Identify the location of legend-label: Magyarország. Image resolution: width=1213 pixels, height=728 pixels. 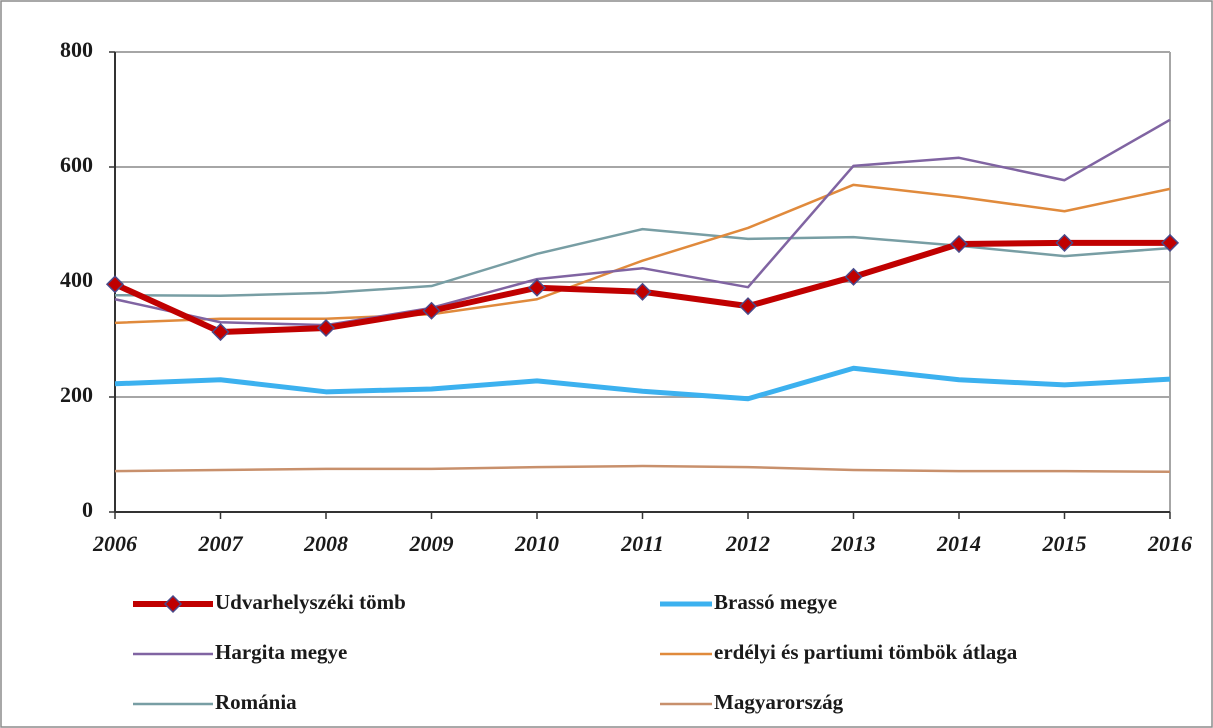
(779, 702).